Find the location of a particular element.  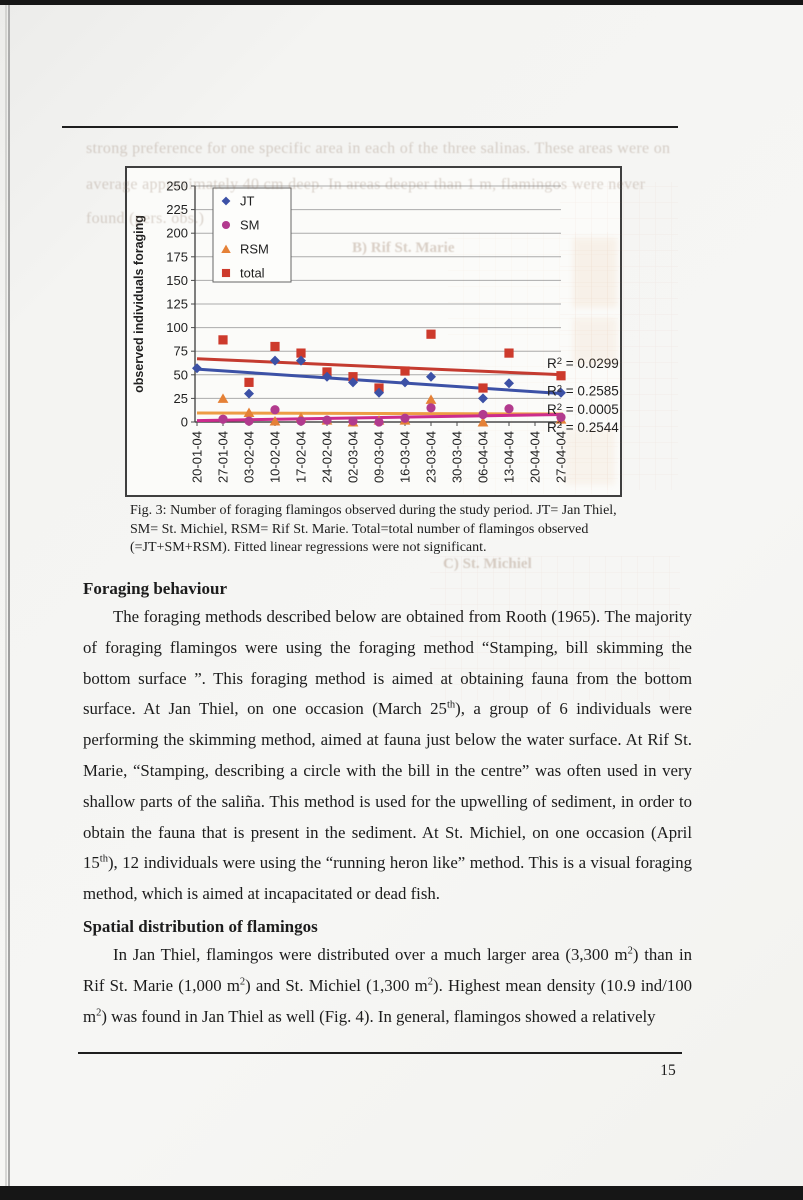

ghost-bleed-label-c: C) St. Michiel is located at coordinates (487, 564).